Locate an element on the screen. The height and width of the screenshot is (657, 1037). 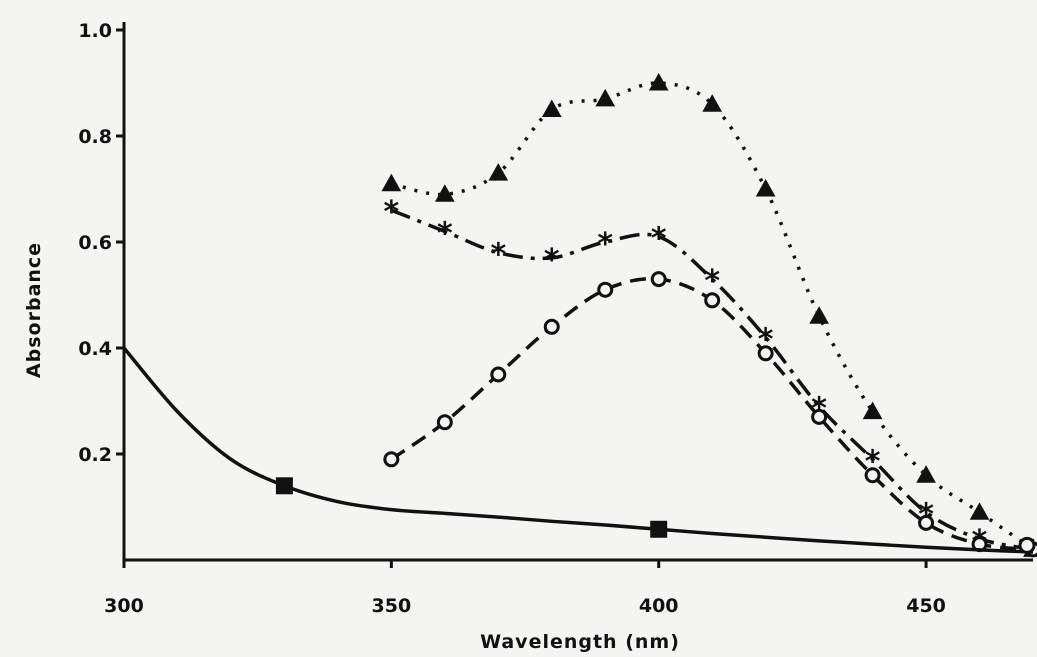
y-tick-label: 0.6 is located at coordinates (95, 243).